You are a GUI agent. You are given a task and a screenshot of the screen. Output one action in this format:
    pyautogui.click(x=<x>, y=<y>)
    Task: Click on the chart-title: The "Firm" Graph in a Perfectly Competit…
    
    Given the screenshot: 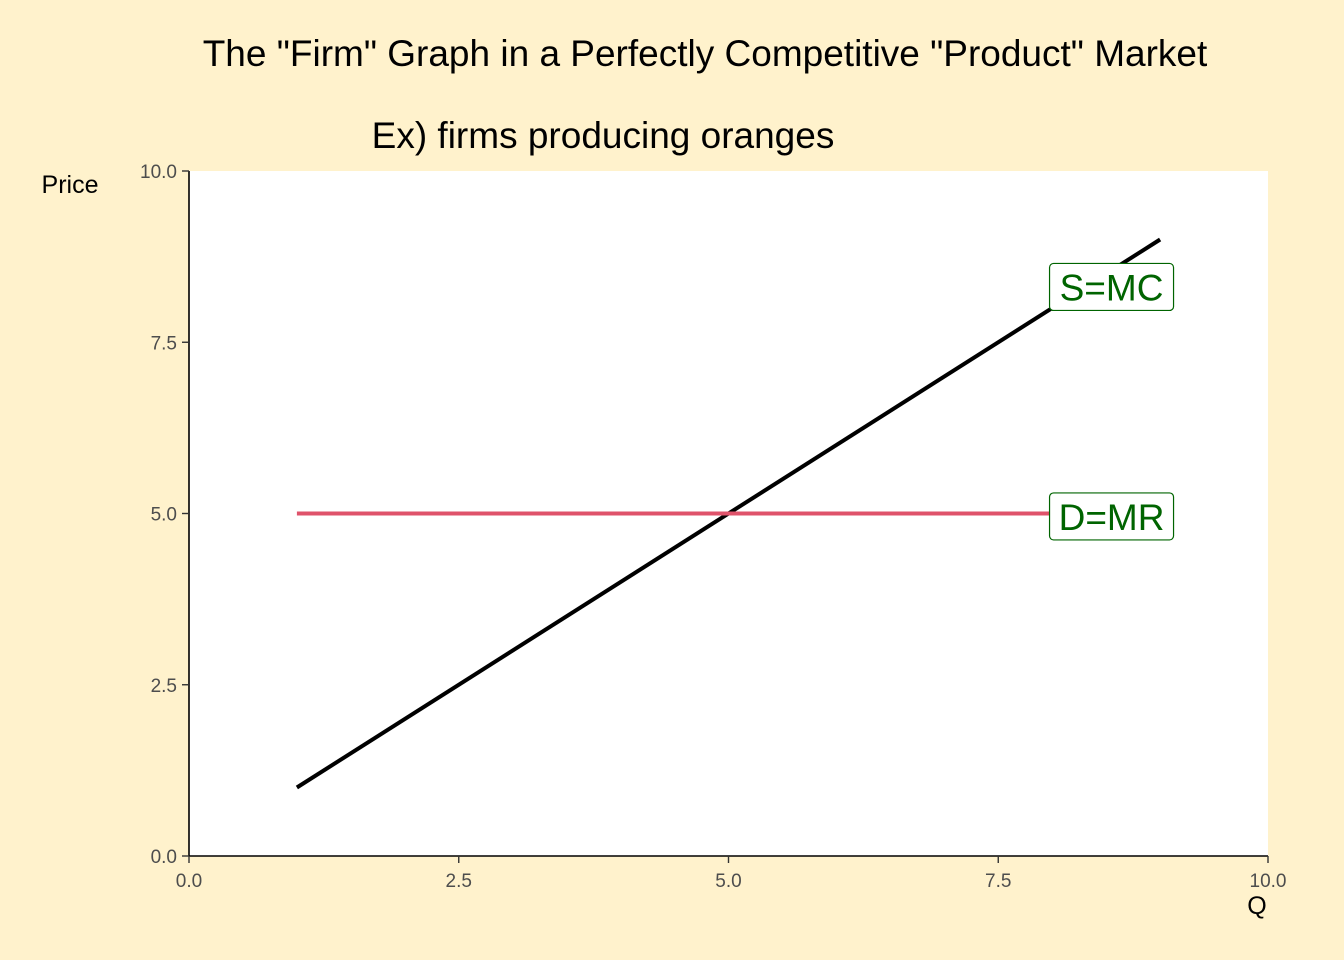 What is the action you would take?
    pyautogui.click(x=705, y=53)
    